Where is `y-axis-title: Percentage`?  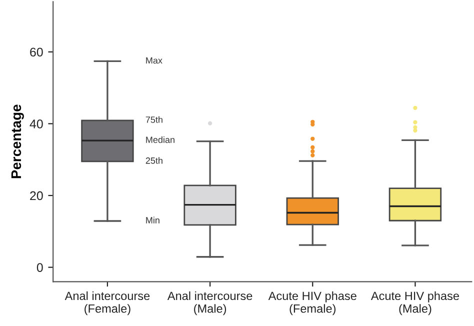 y-axis-title: Percentage is located at coordinates (17, 141).